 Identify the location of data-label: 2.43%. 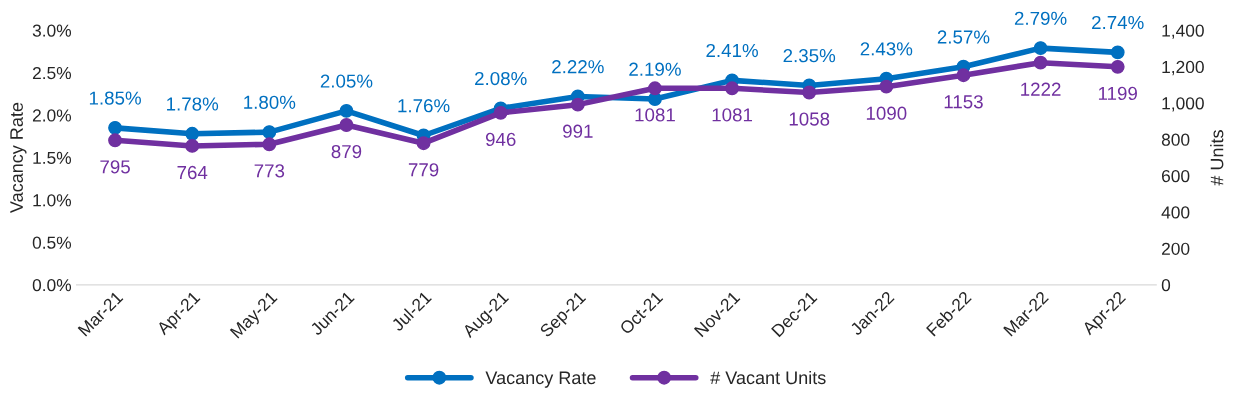
(886, 49).